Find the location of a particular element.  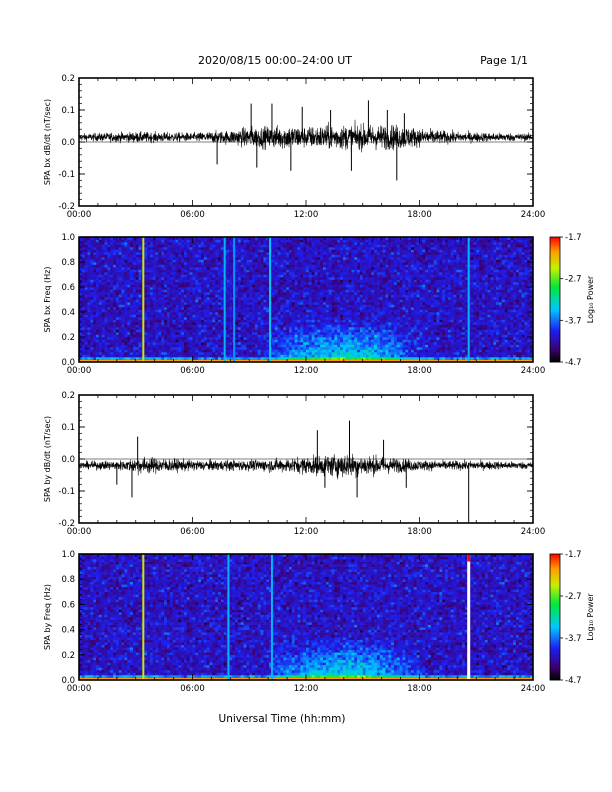

y-tick-label: -0.1 is located at coordinates (66, 175).